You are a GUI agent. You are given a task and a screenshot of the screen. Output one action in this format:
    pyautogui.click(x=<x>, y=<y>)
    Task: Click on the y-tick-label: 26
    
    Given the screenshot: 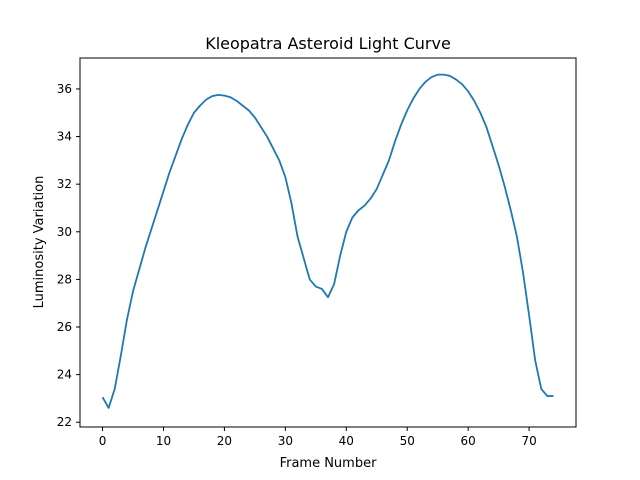 What is the action you would take?
    pyautogui.click(x=64, y=327)
    